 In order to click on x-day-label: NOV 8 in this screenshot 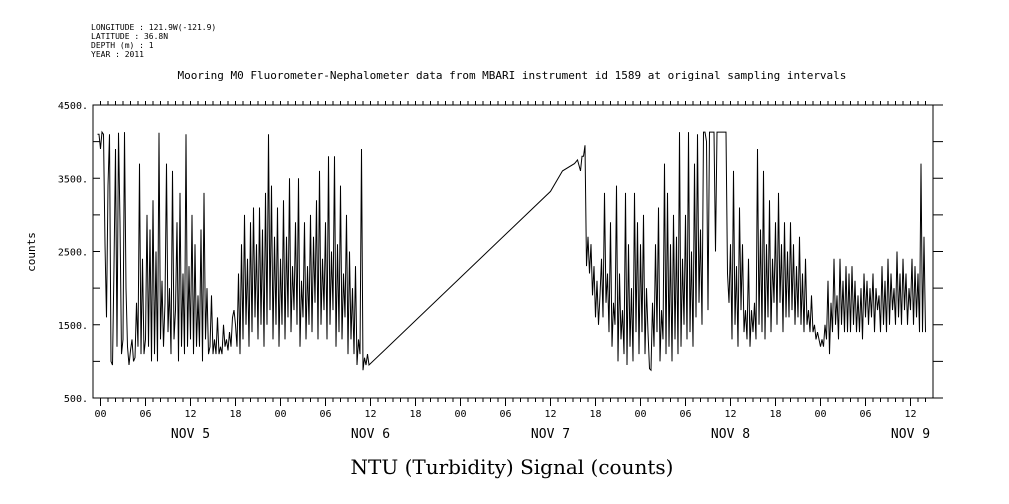, I will do `click(730, 434)`.